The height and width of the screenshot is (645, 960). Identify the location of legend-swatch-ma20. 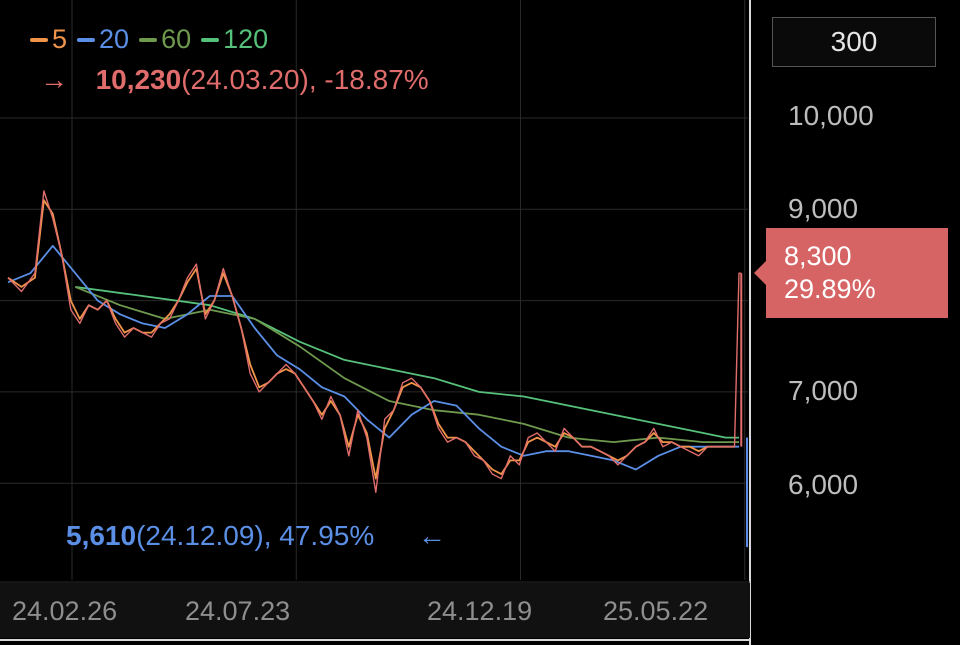
(86, 39).